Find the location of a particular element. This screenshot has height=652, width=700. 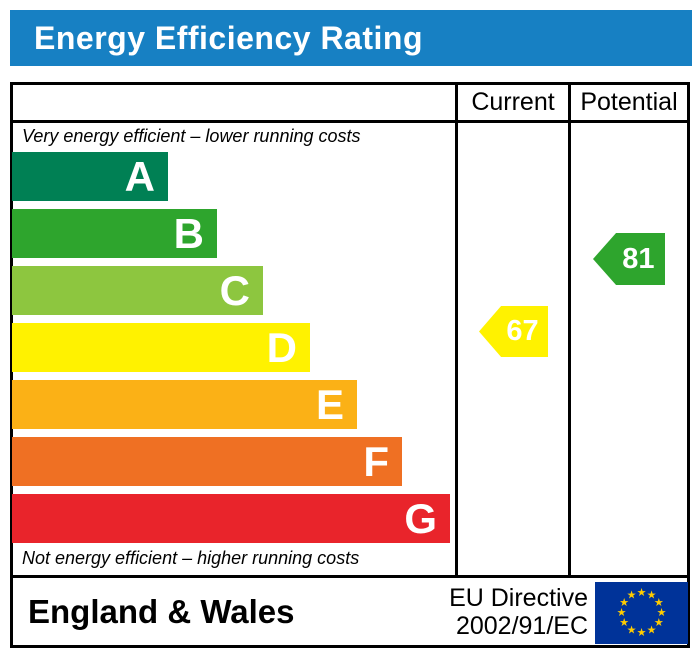

column-header-potential: Potential is located at coordinates (629, 102).